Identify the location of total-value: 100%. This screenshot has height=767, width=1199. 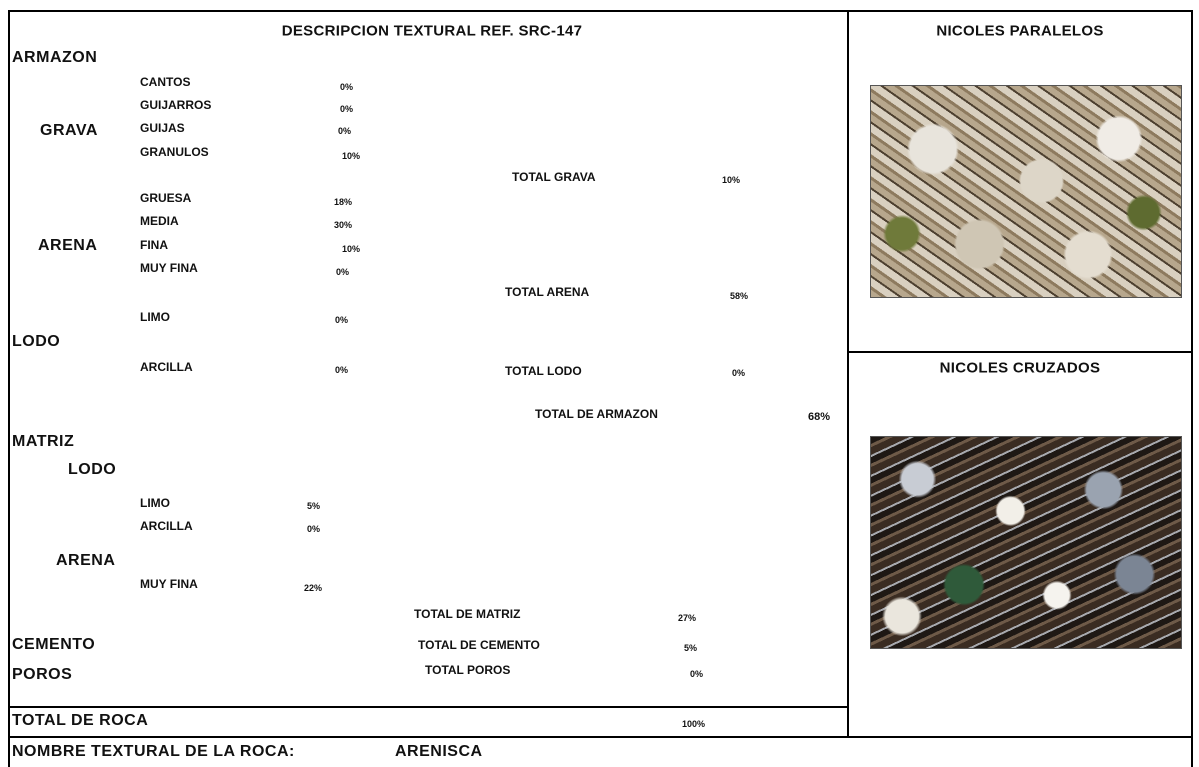
(694, 724).